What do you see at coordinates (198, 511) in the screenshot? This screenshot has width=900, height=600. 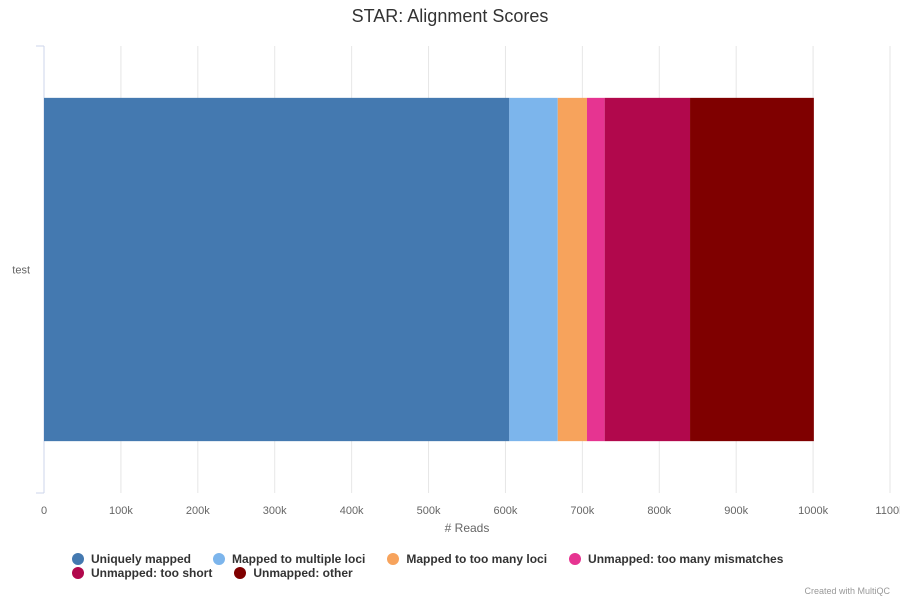 I see `x-tick-label: 200k` at bounding box center [198, 511].